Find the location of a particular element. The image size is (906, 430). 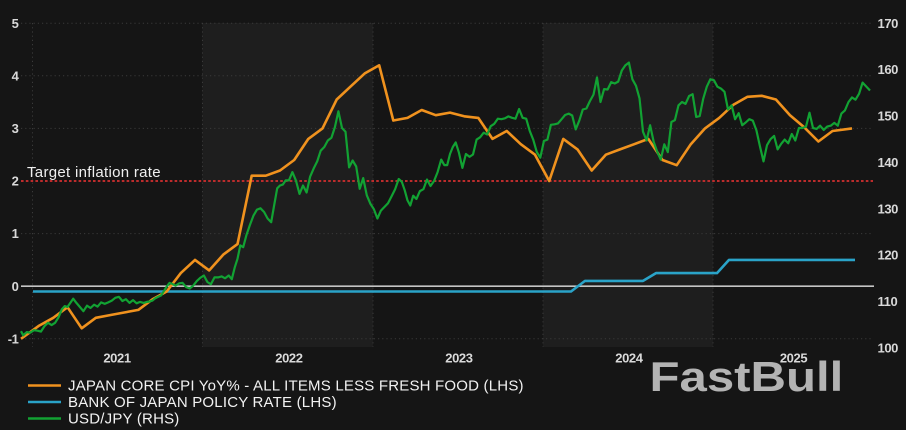

svg-text:BANK OF JAPAN POLICY RATE (LHS: BANK OF JAPAN POLICY RATE (LHS) is located at coordinates (202, 402).